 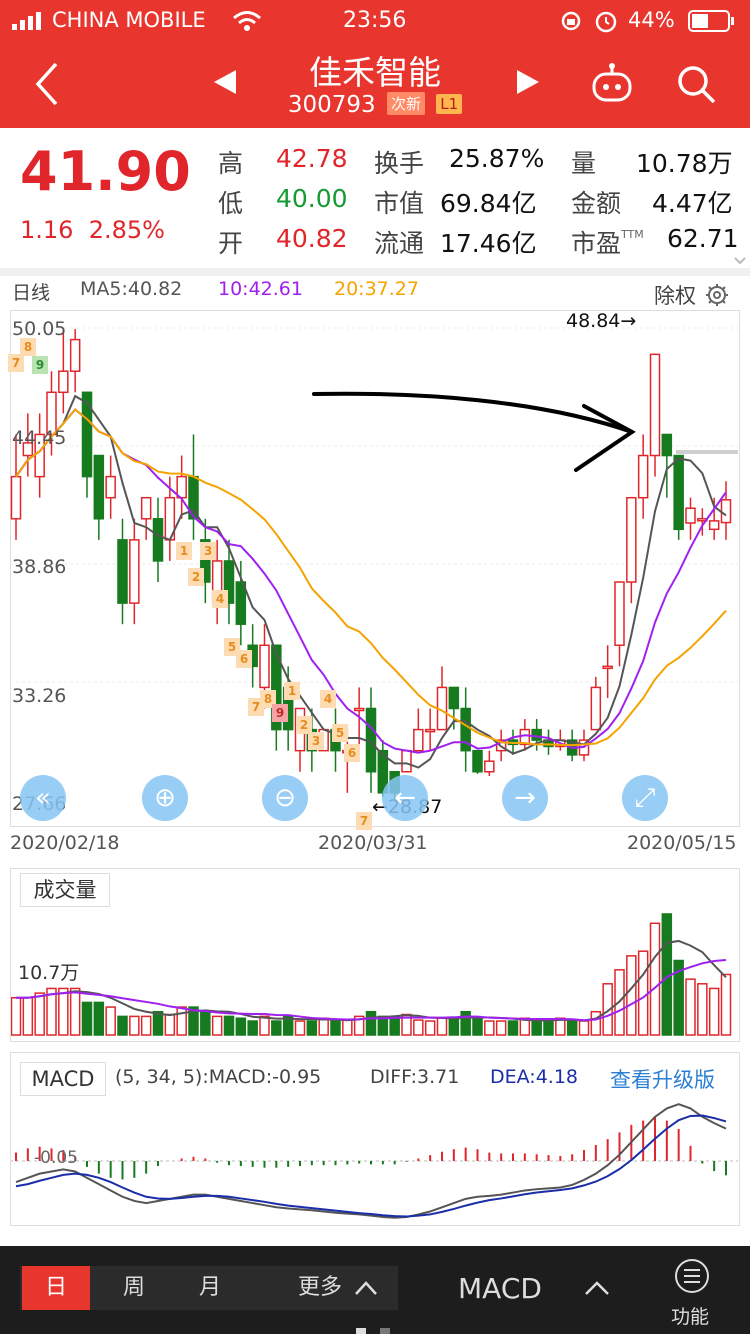 I want to click on date-end: 2020/05/15, so click(x=682, y=843).